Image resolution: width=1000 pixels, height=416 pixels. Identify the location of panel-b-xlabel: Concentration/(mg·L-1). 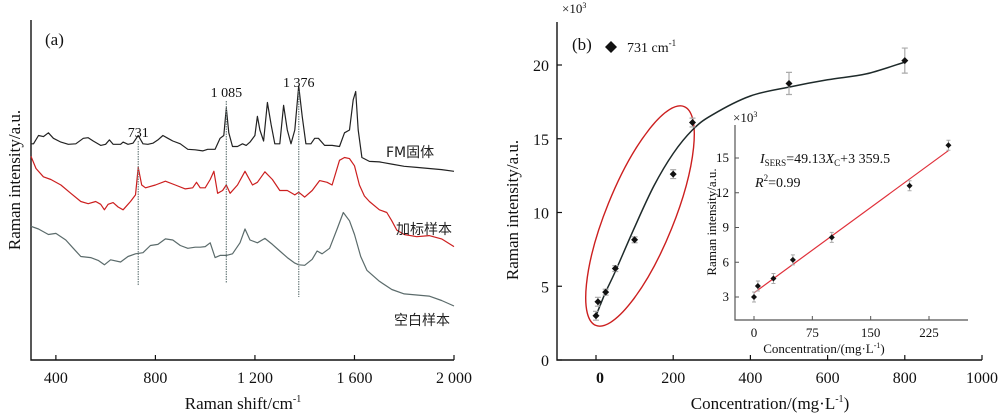
(770, 403).